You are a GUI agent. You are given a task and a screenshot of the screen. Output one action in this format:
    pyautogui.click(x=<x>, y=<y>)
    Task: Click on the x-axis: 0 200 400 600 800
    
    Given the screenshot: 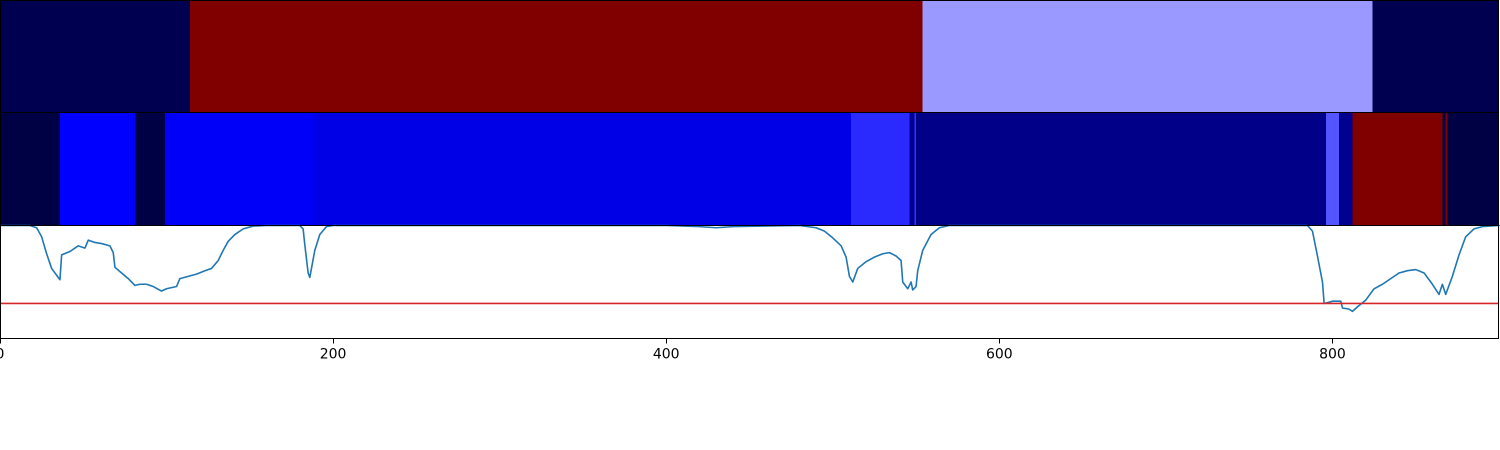 What is the action you would take?
    pyautogui.click(x=673, y=350)
    